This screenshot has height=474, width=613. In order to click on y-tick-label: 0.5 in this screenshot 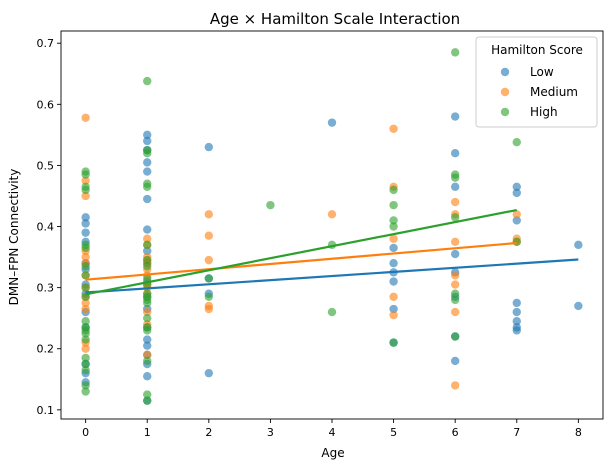, I will do `click(46, 165)`.